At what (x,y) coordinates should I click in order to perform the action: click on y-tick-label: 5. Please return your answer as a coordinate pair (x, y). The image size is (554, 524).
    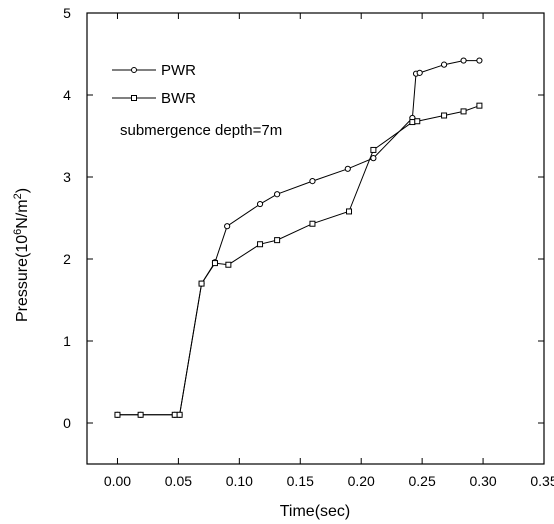
    Looking at the image, I should click on (67, 13).